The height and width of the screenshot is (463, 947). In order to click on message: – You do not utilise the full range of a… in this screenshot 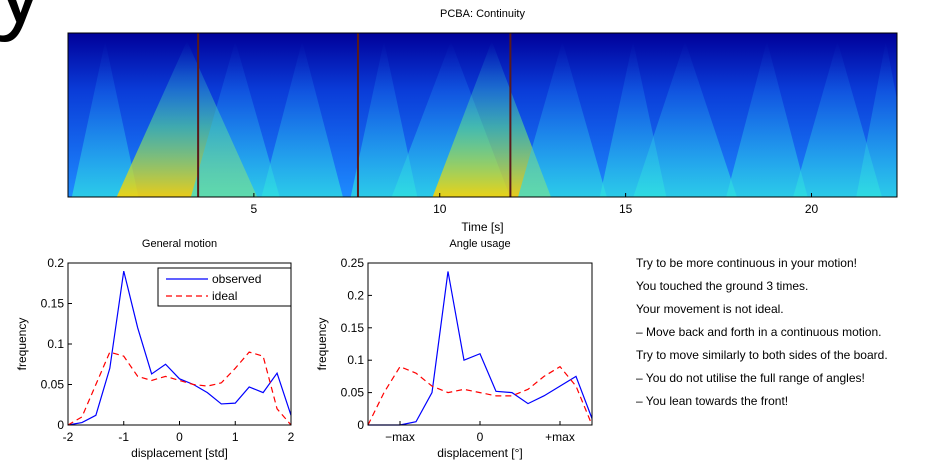, I will do `click(750, 378)`.